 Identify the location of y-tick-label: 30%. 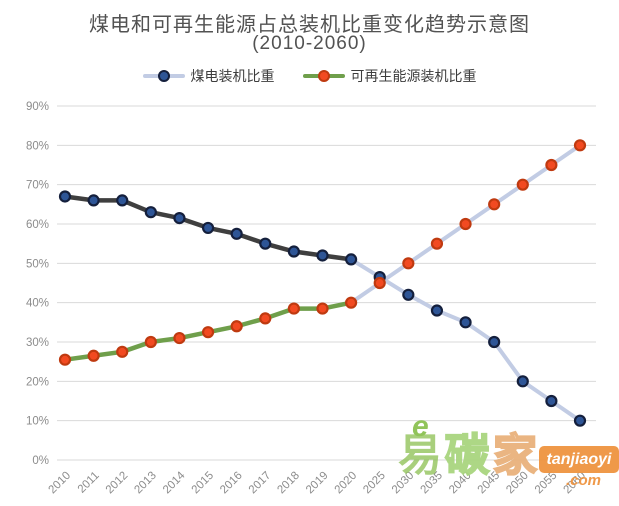
(37, 343).